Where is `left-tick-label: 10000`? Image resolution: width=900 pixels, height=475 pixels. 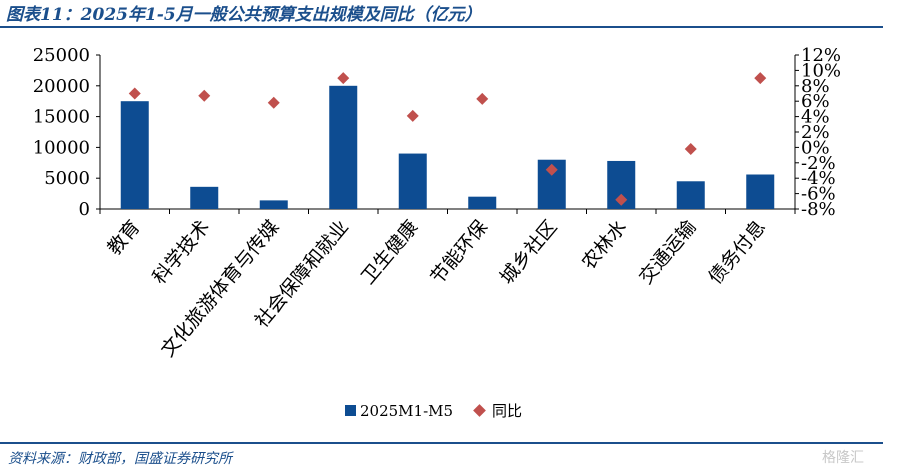 left-tick-label: 10000 is located at coordinates (61, 147).